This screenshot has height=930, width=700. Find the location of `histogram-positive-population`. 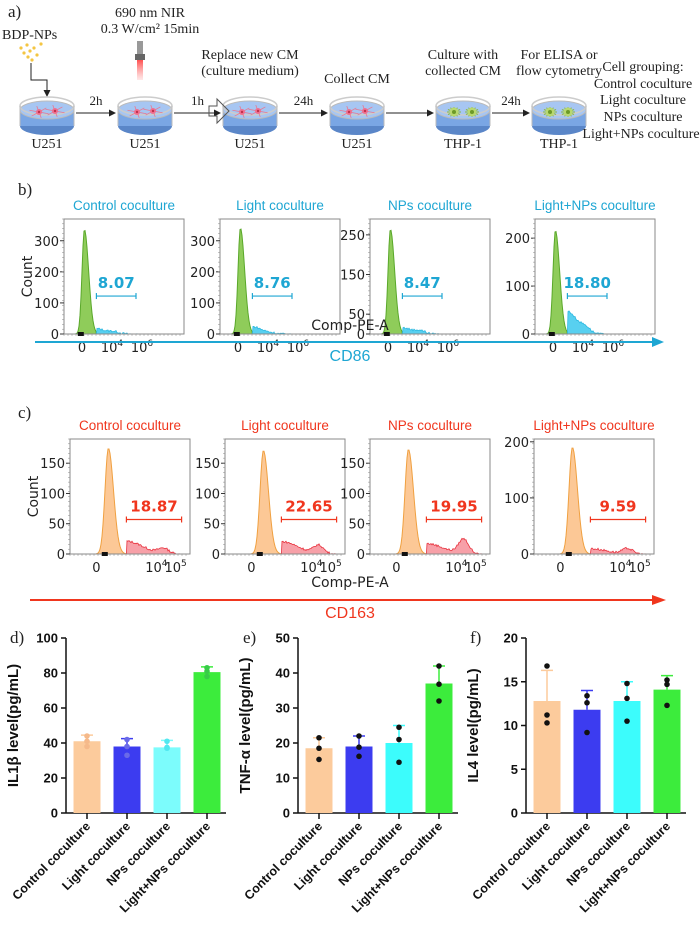

histogram-positive-population is located at coordinates (158, 547).